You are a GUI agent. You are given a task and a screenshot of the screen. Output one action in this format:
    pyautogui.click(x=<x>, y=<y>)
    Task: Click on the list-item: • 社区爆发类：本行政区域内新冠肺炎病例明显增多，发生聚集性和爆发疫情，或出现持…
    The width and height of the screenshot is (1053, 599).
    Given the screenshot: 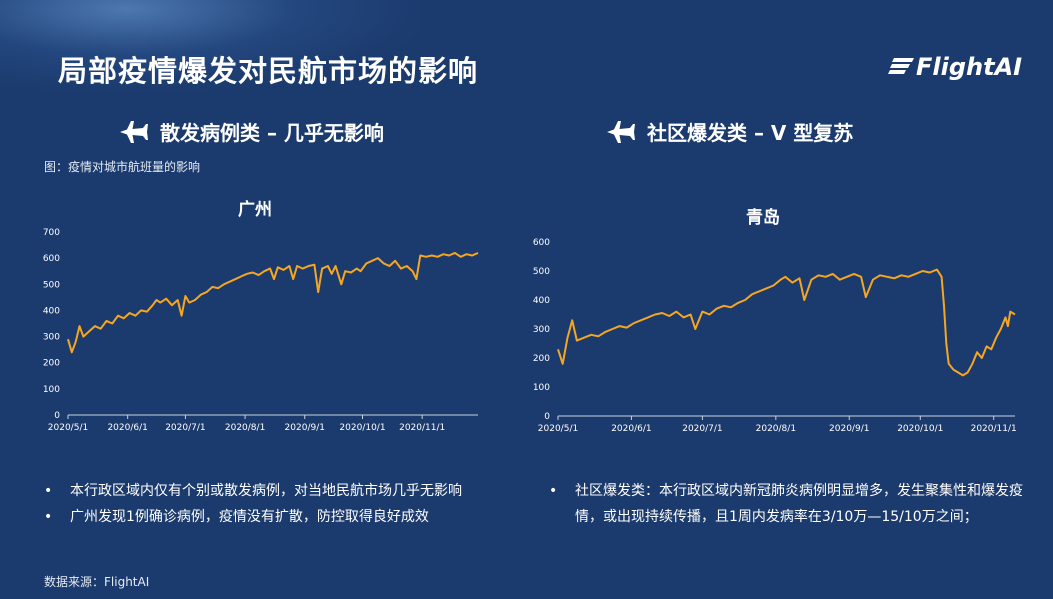 What is the action you would take?
    pyautogui.click(x=789, y=504)
    